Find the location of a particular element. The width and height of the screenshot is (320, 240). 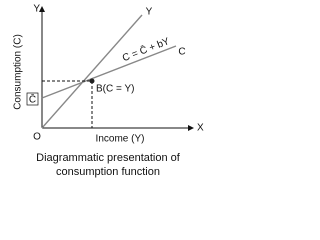

intercept-label: C̄ is located at coordinates (32, 99).